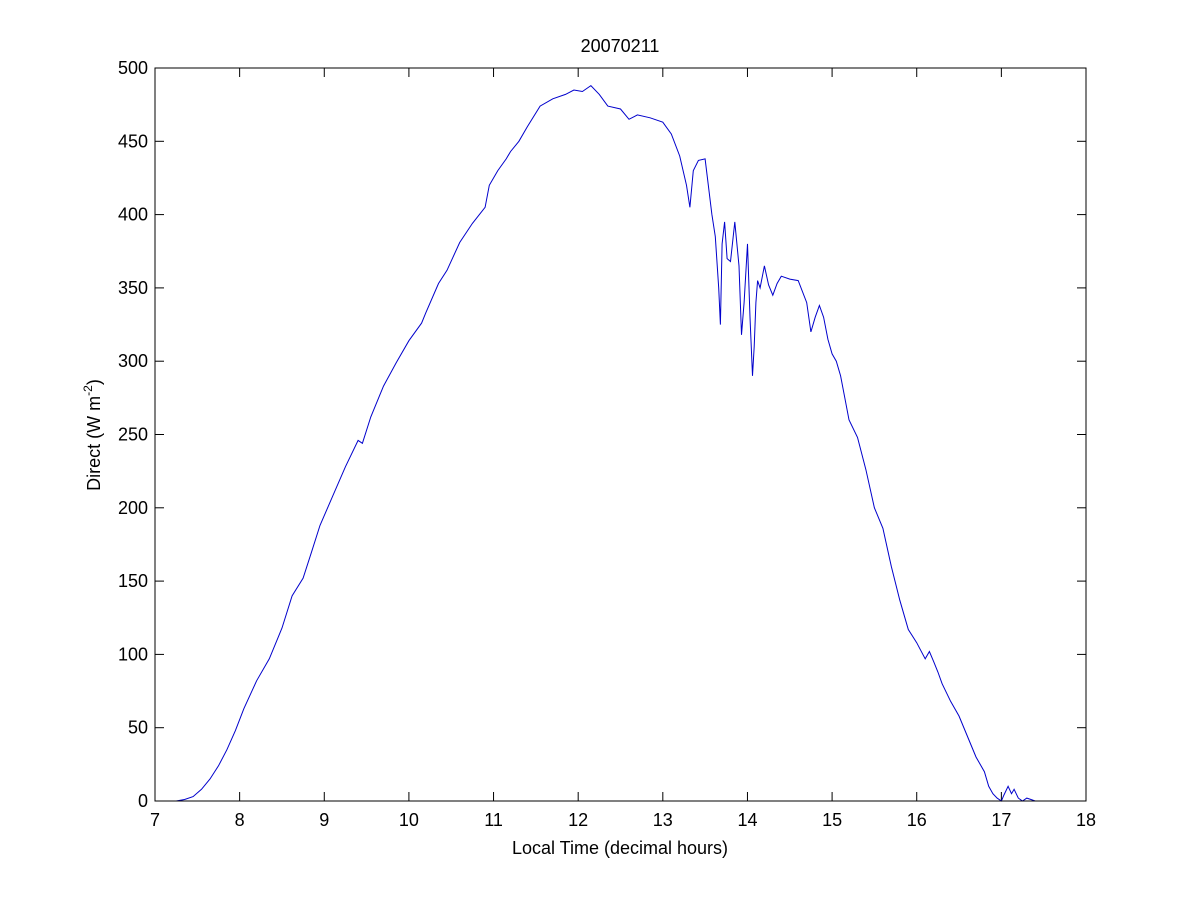  What do you see at coordinates (1001, 820) in the screenshot?
I see `x-tick-label: 17` at bounding box center [1001, 820].